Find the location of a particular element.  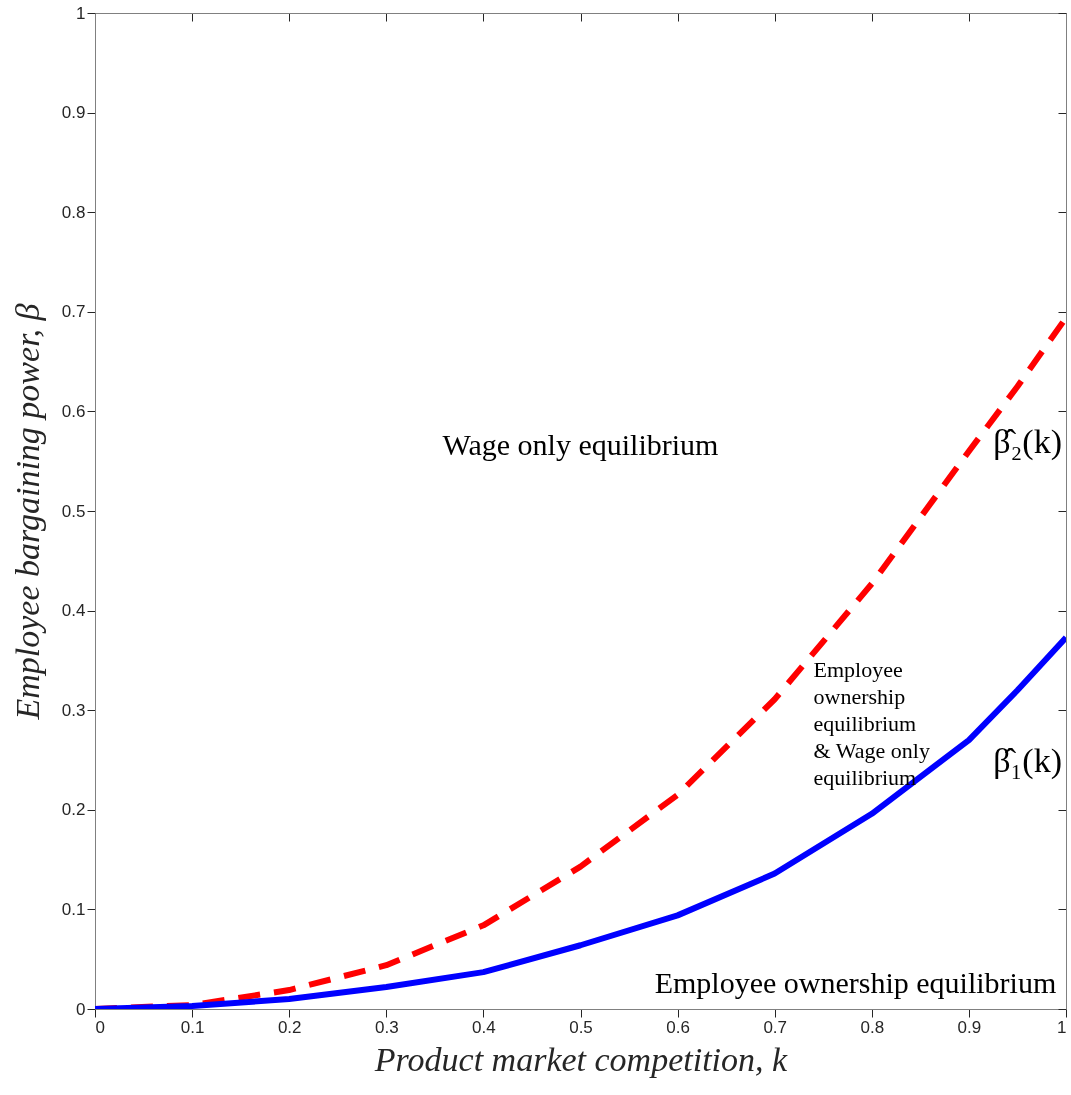

x-tick-label: 0.5 is located at coordinates (581, 1027).